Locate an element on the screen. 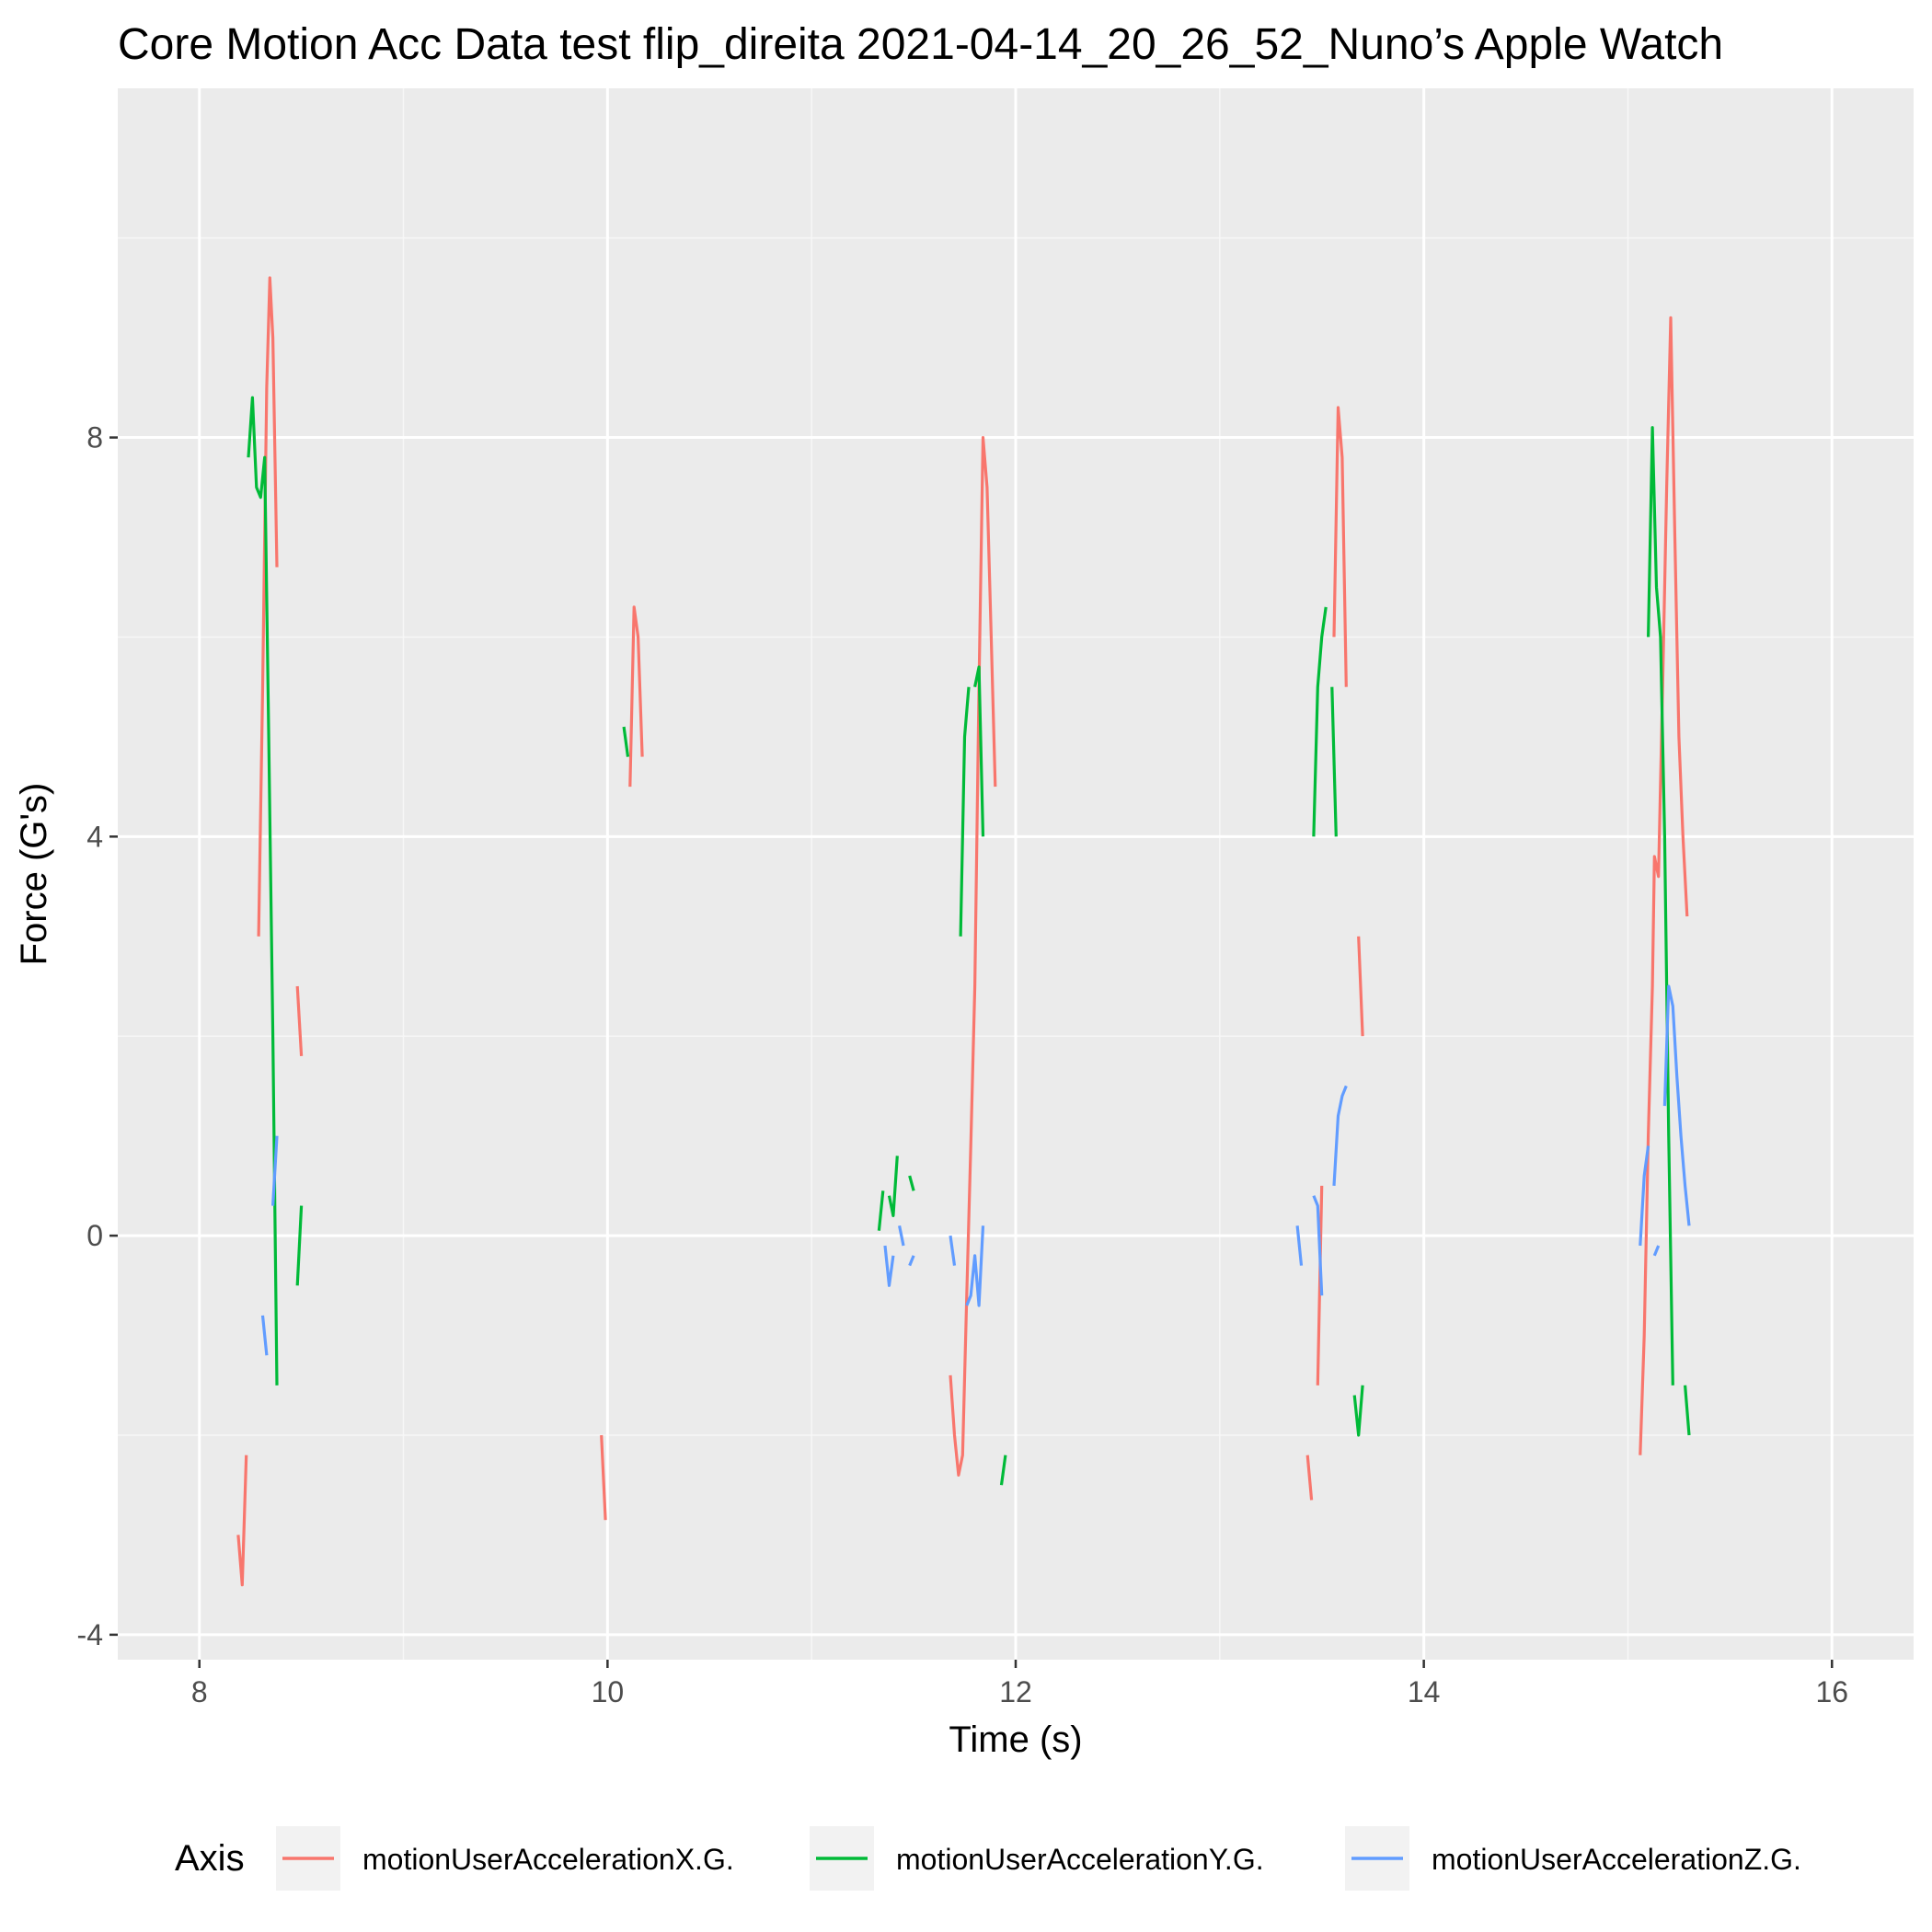  y-axis-title: Force (G's) is located at coordinates (34, 874).